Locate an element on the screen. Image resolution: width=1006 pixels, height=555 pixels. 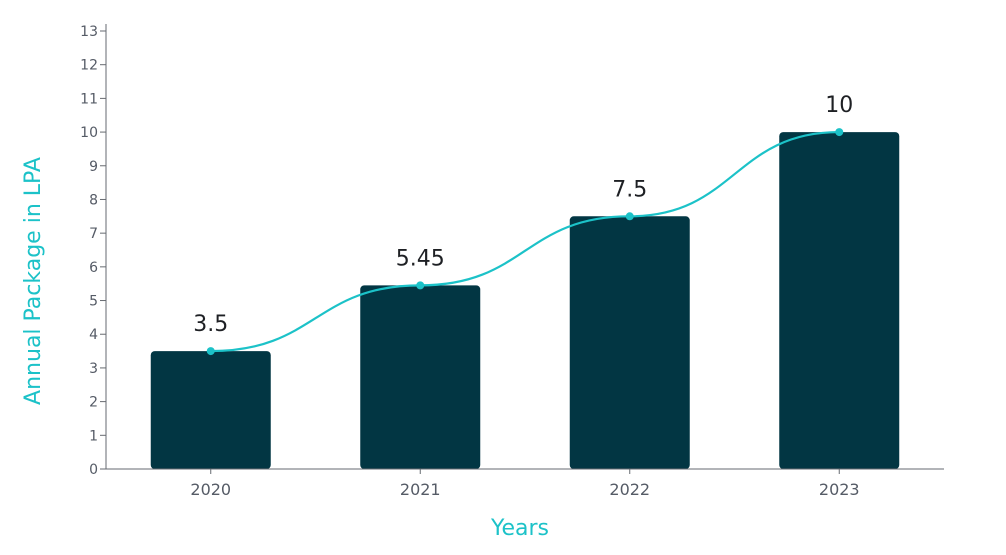
y-tick-label: 7 is located at coordinates (93, 234).